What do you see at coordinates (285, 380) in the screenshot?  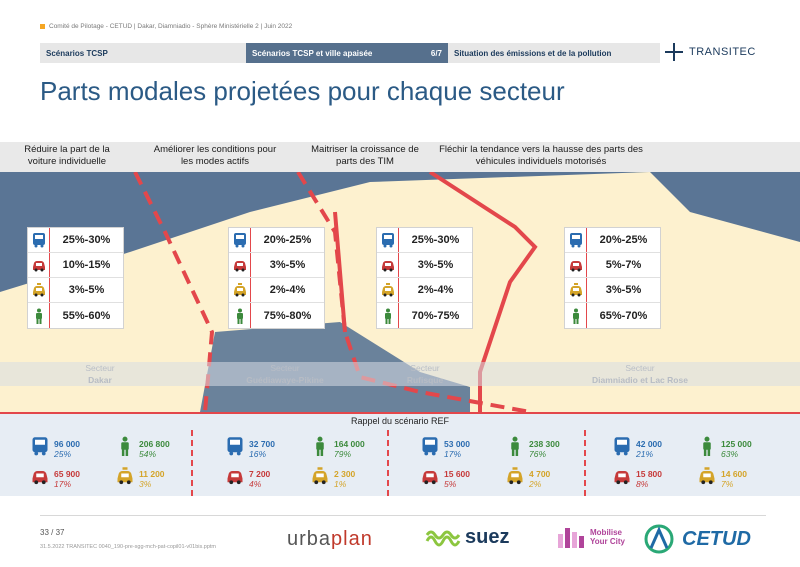 I see `sector-name: Guédiawaye-Pikine` at bounding box center [285, 380].